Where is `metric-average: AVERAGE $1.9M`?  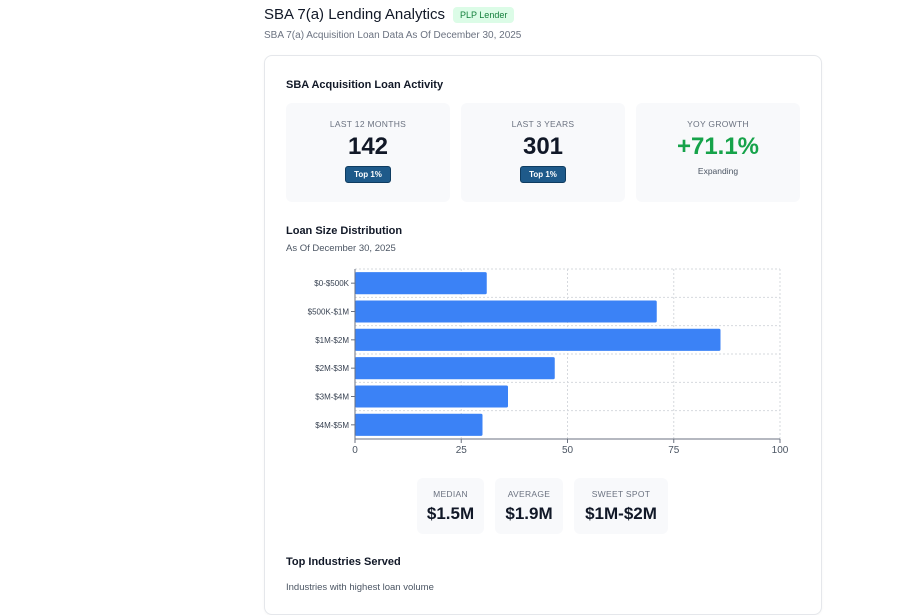 metric-average: AVERAGE $1.9M is located at coordinates (529, 506).